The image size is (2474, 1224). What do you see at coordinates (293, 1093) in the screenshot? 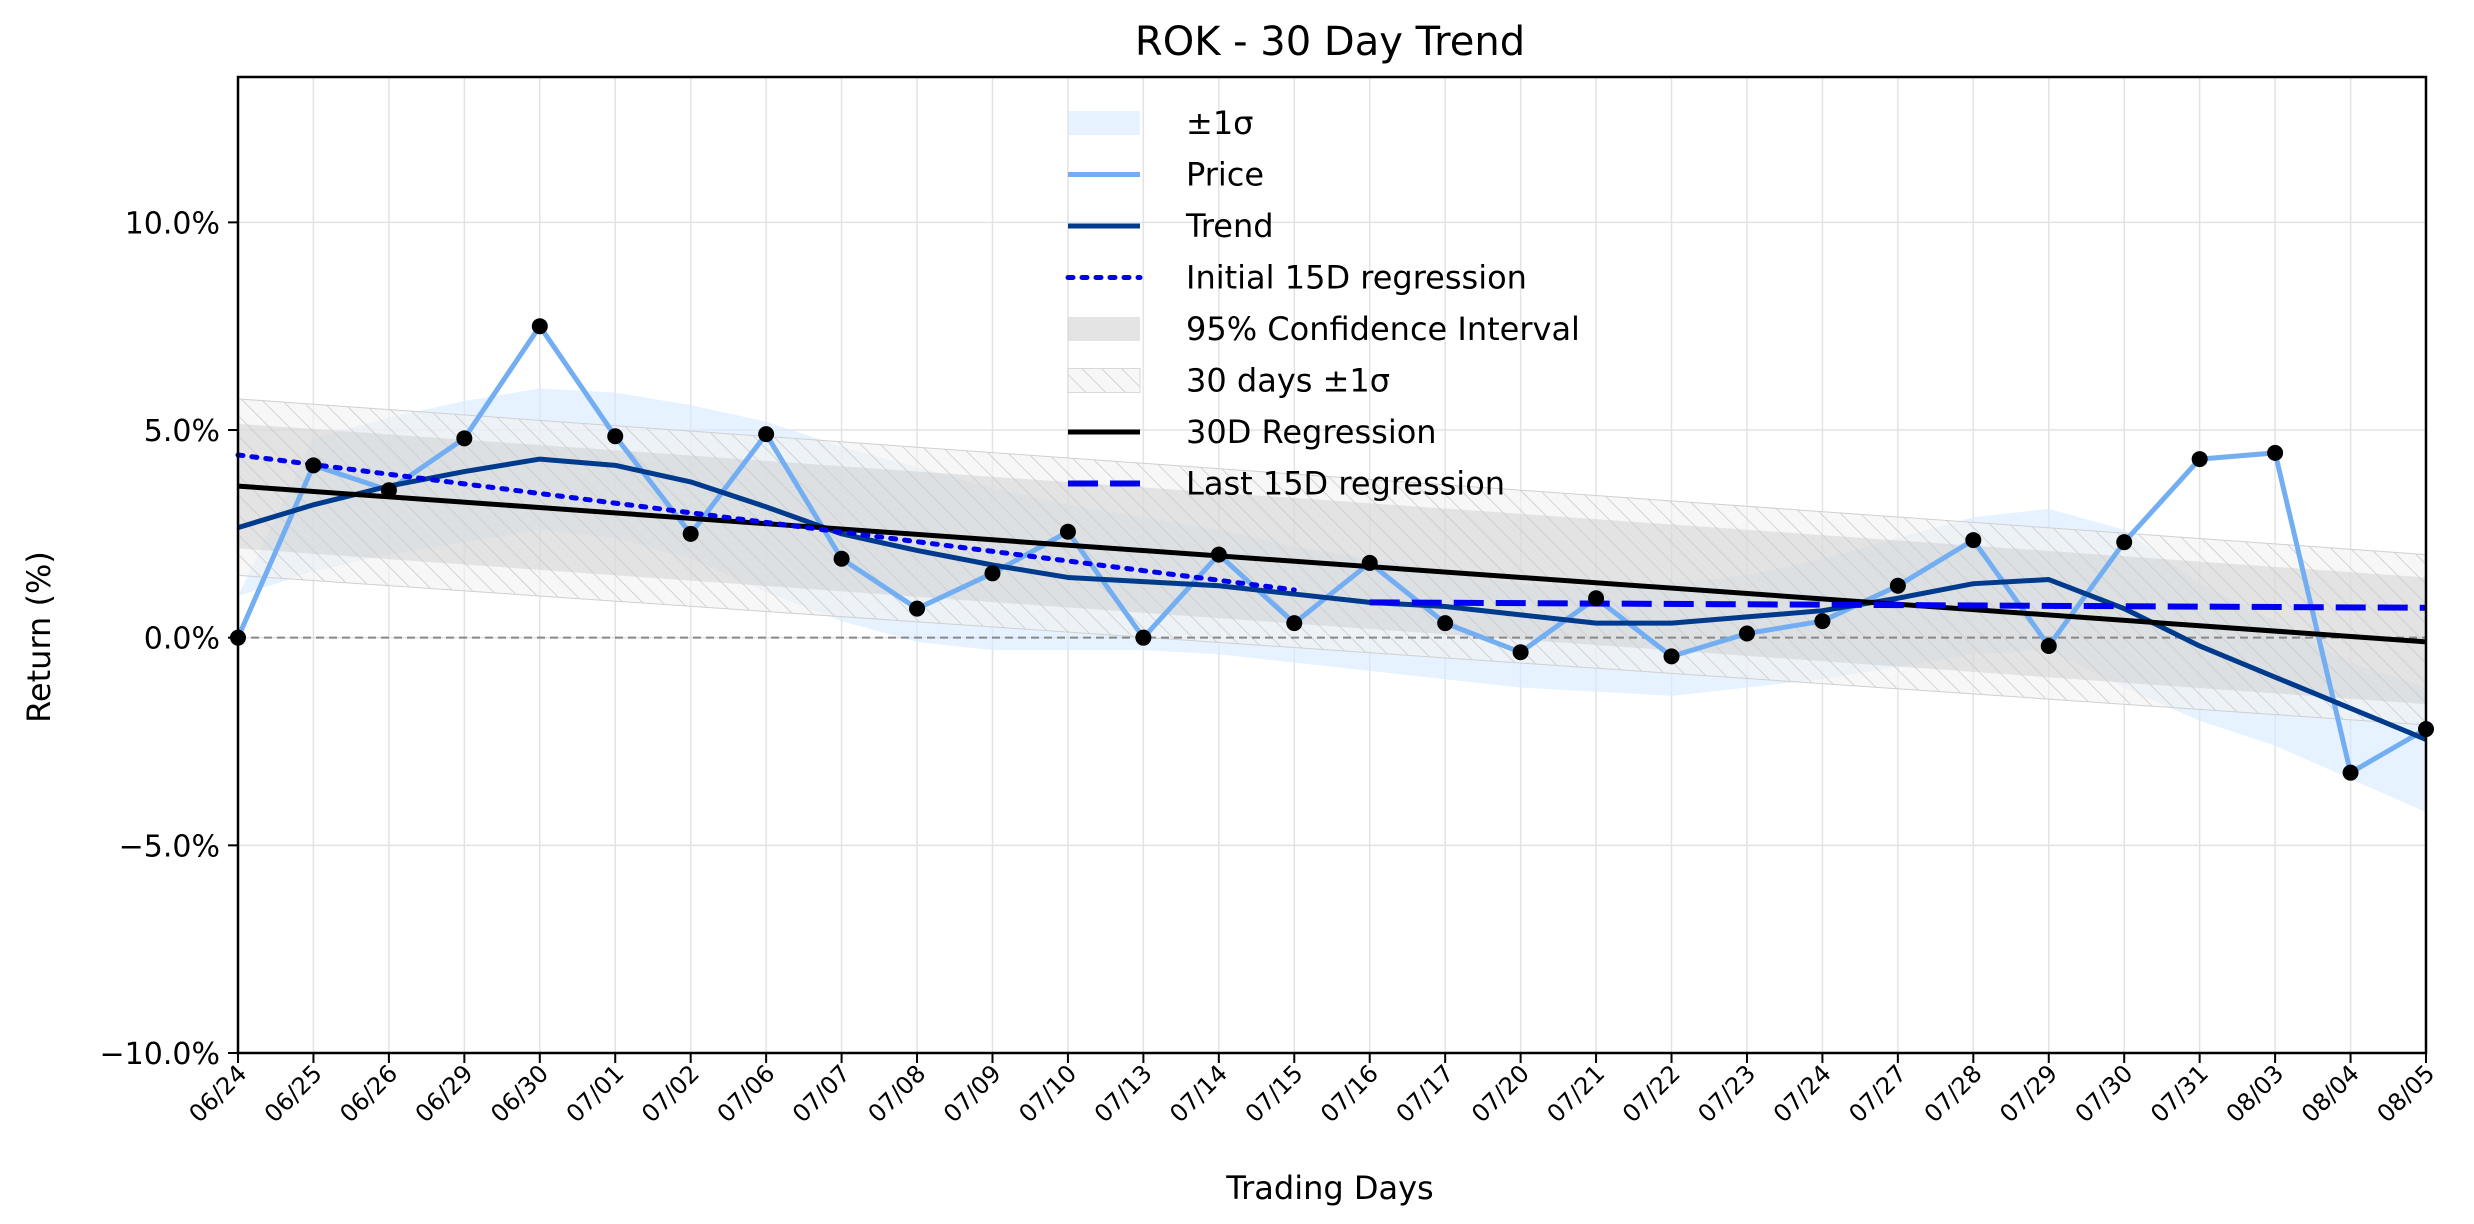
I see `x-tick-label: 06/25` at bounding box center [293, 1093].